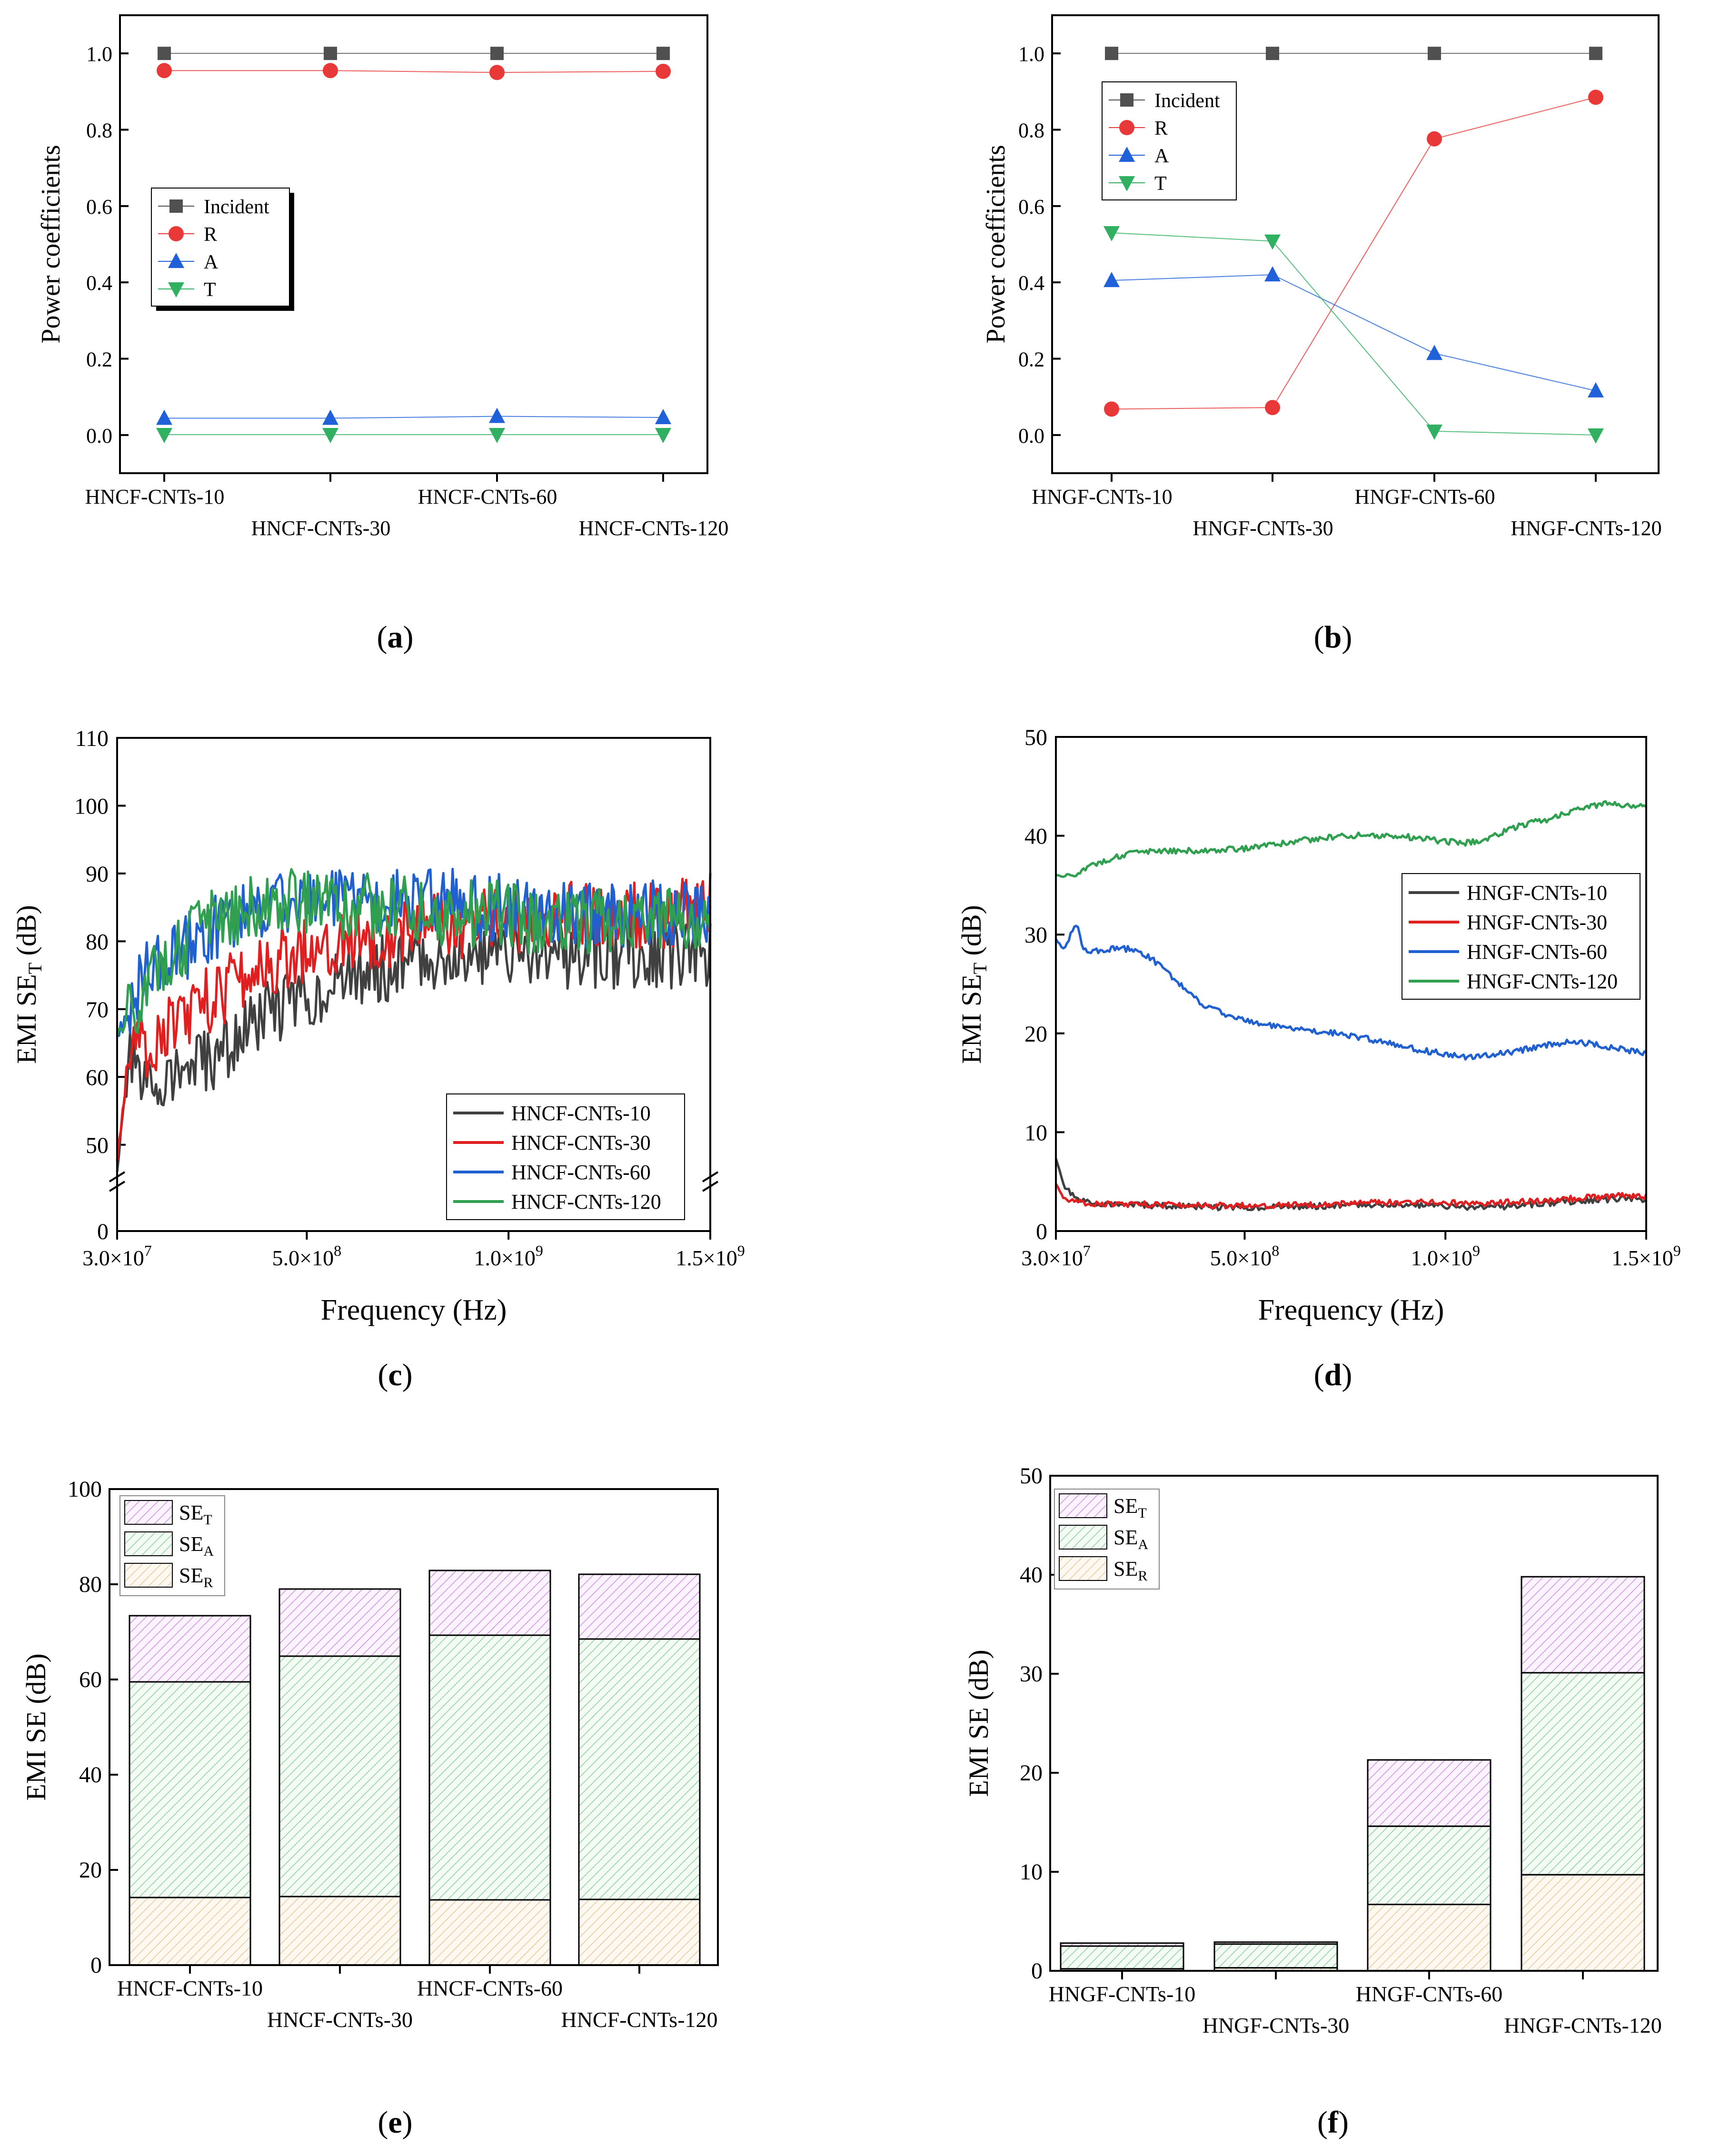  Describe the element at coordinates (1142, 1513) in the screenshot. I see `panel-f-legend-label-sub: T` at that location.